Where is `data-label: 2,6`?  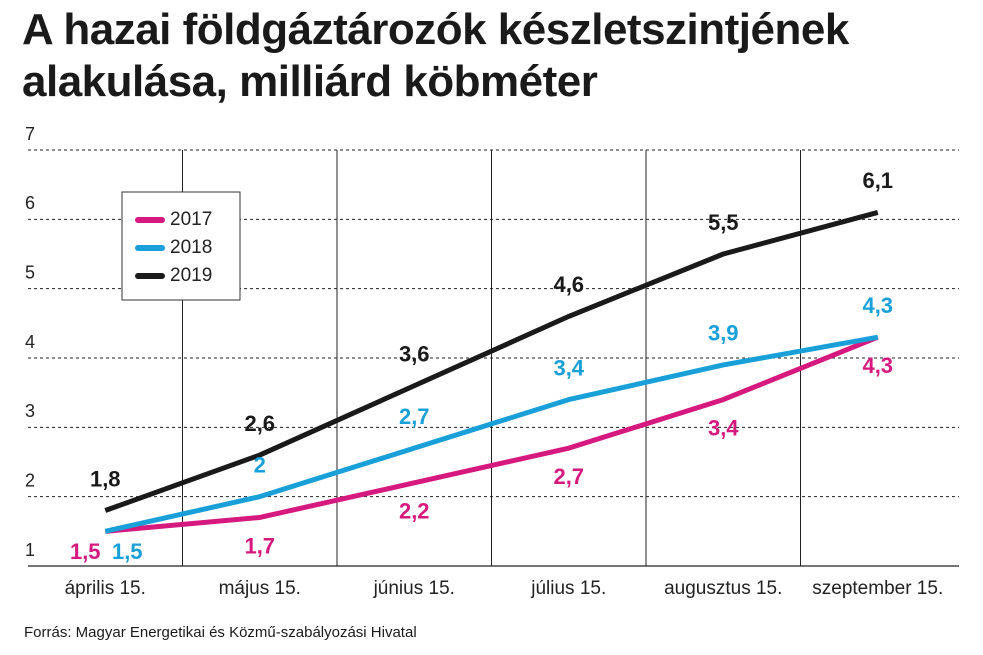 data-label: 2,6 is located at coordinates (259, 423).